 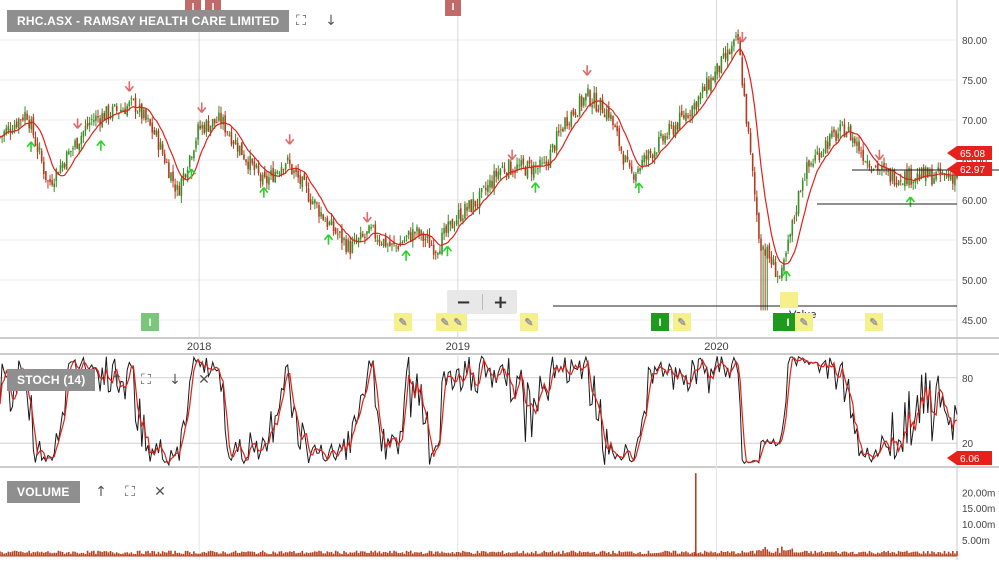 What do you see at coordinates (77, 123) in the screenshot?
I see `sell-signal-arrow-icon` at bounding box center [77, 123].